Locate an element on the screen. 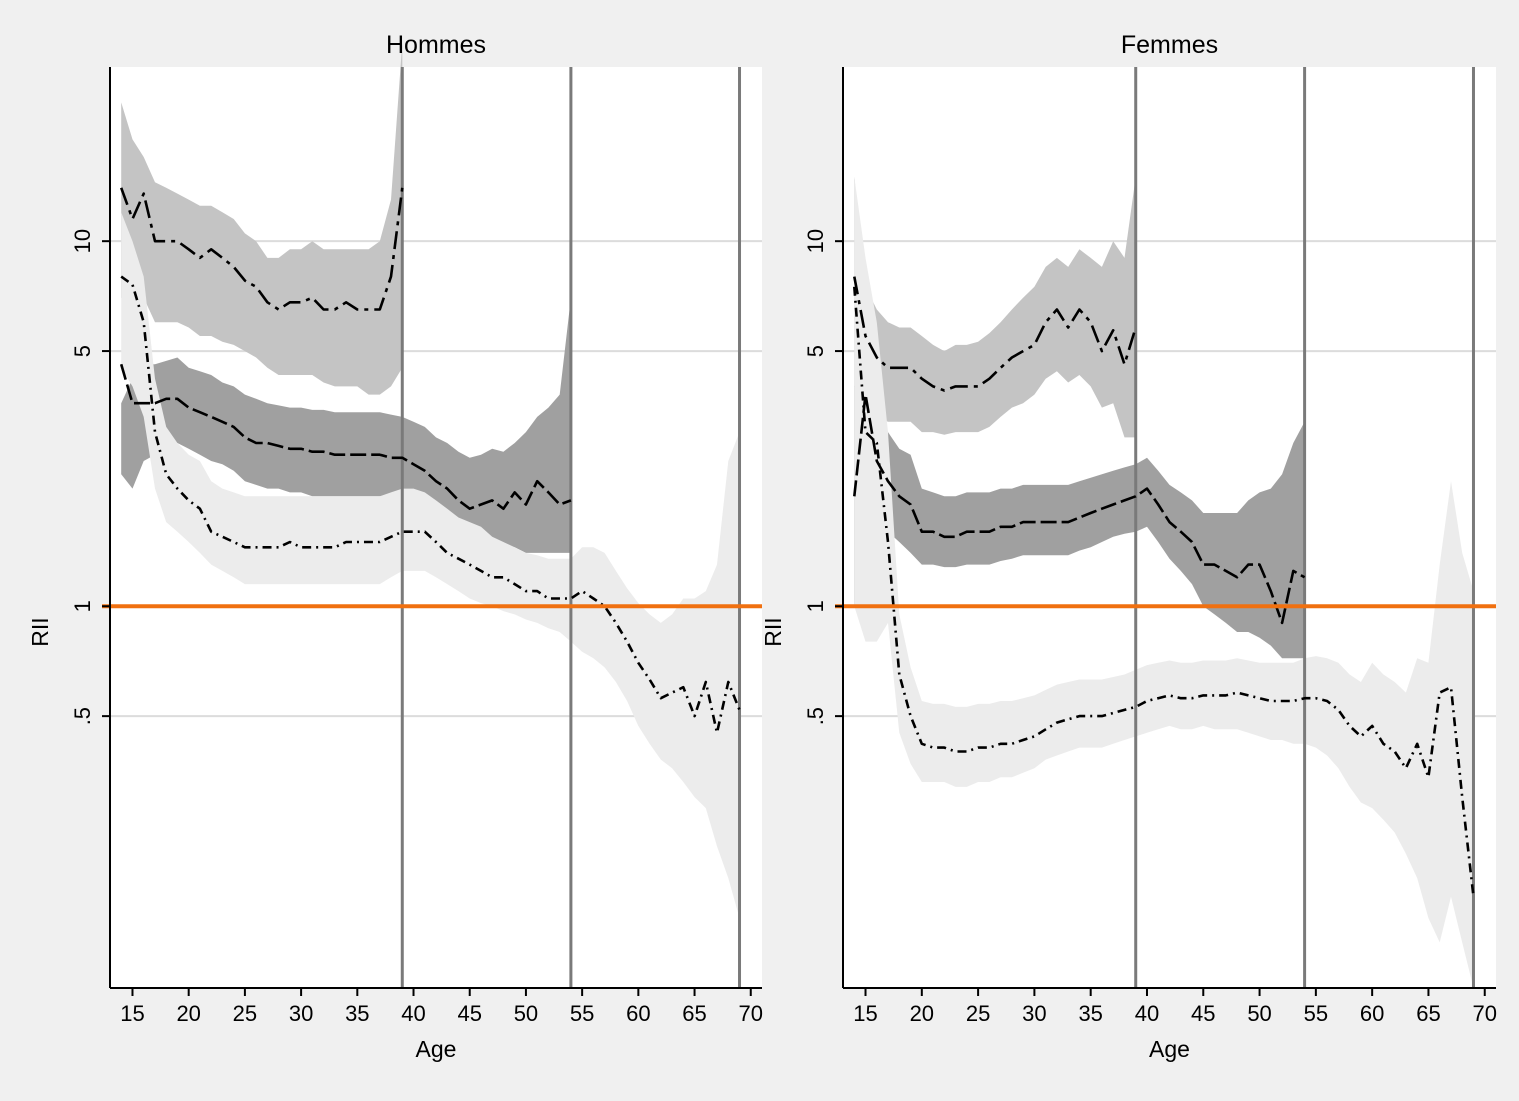  panel-title: Femmes is located at coordinates (1169, 45).